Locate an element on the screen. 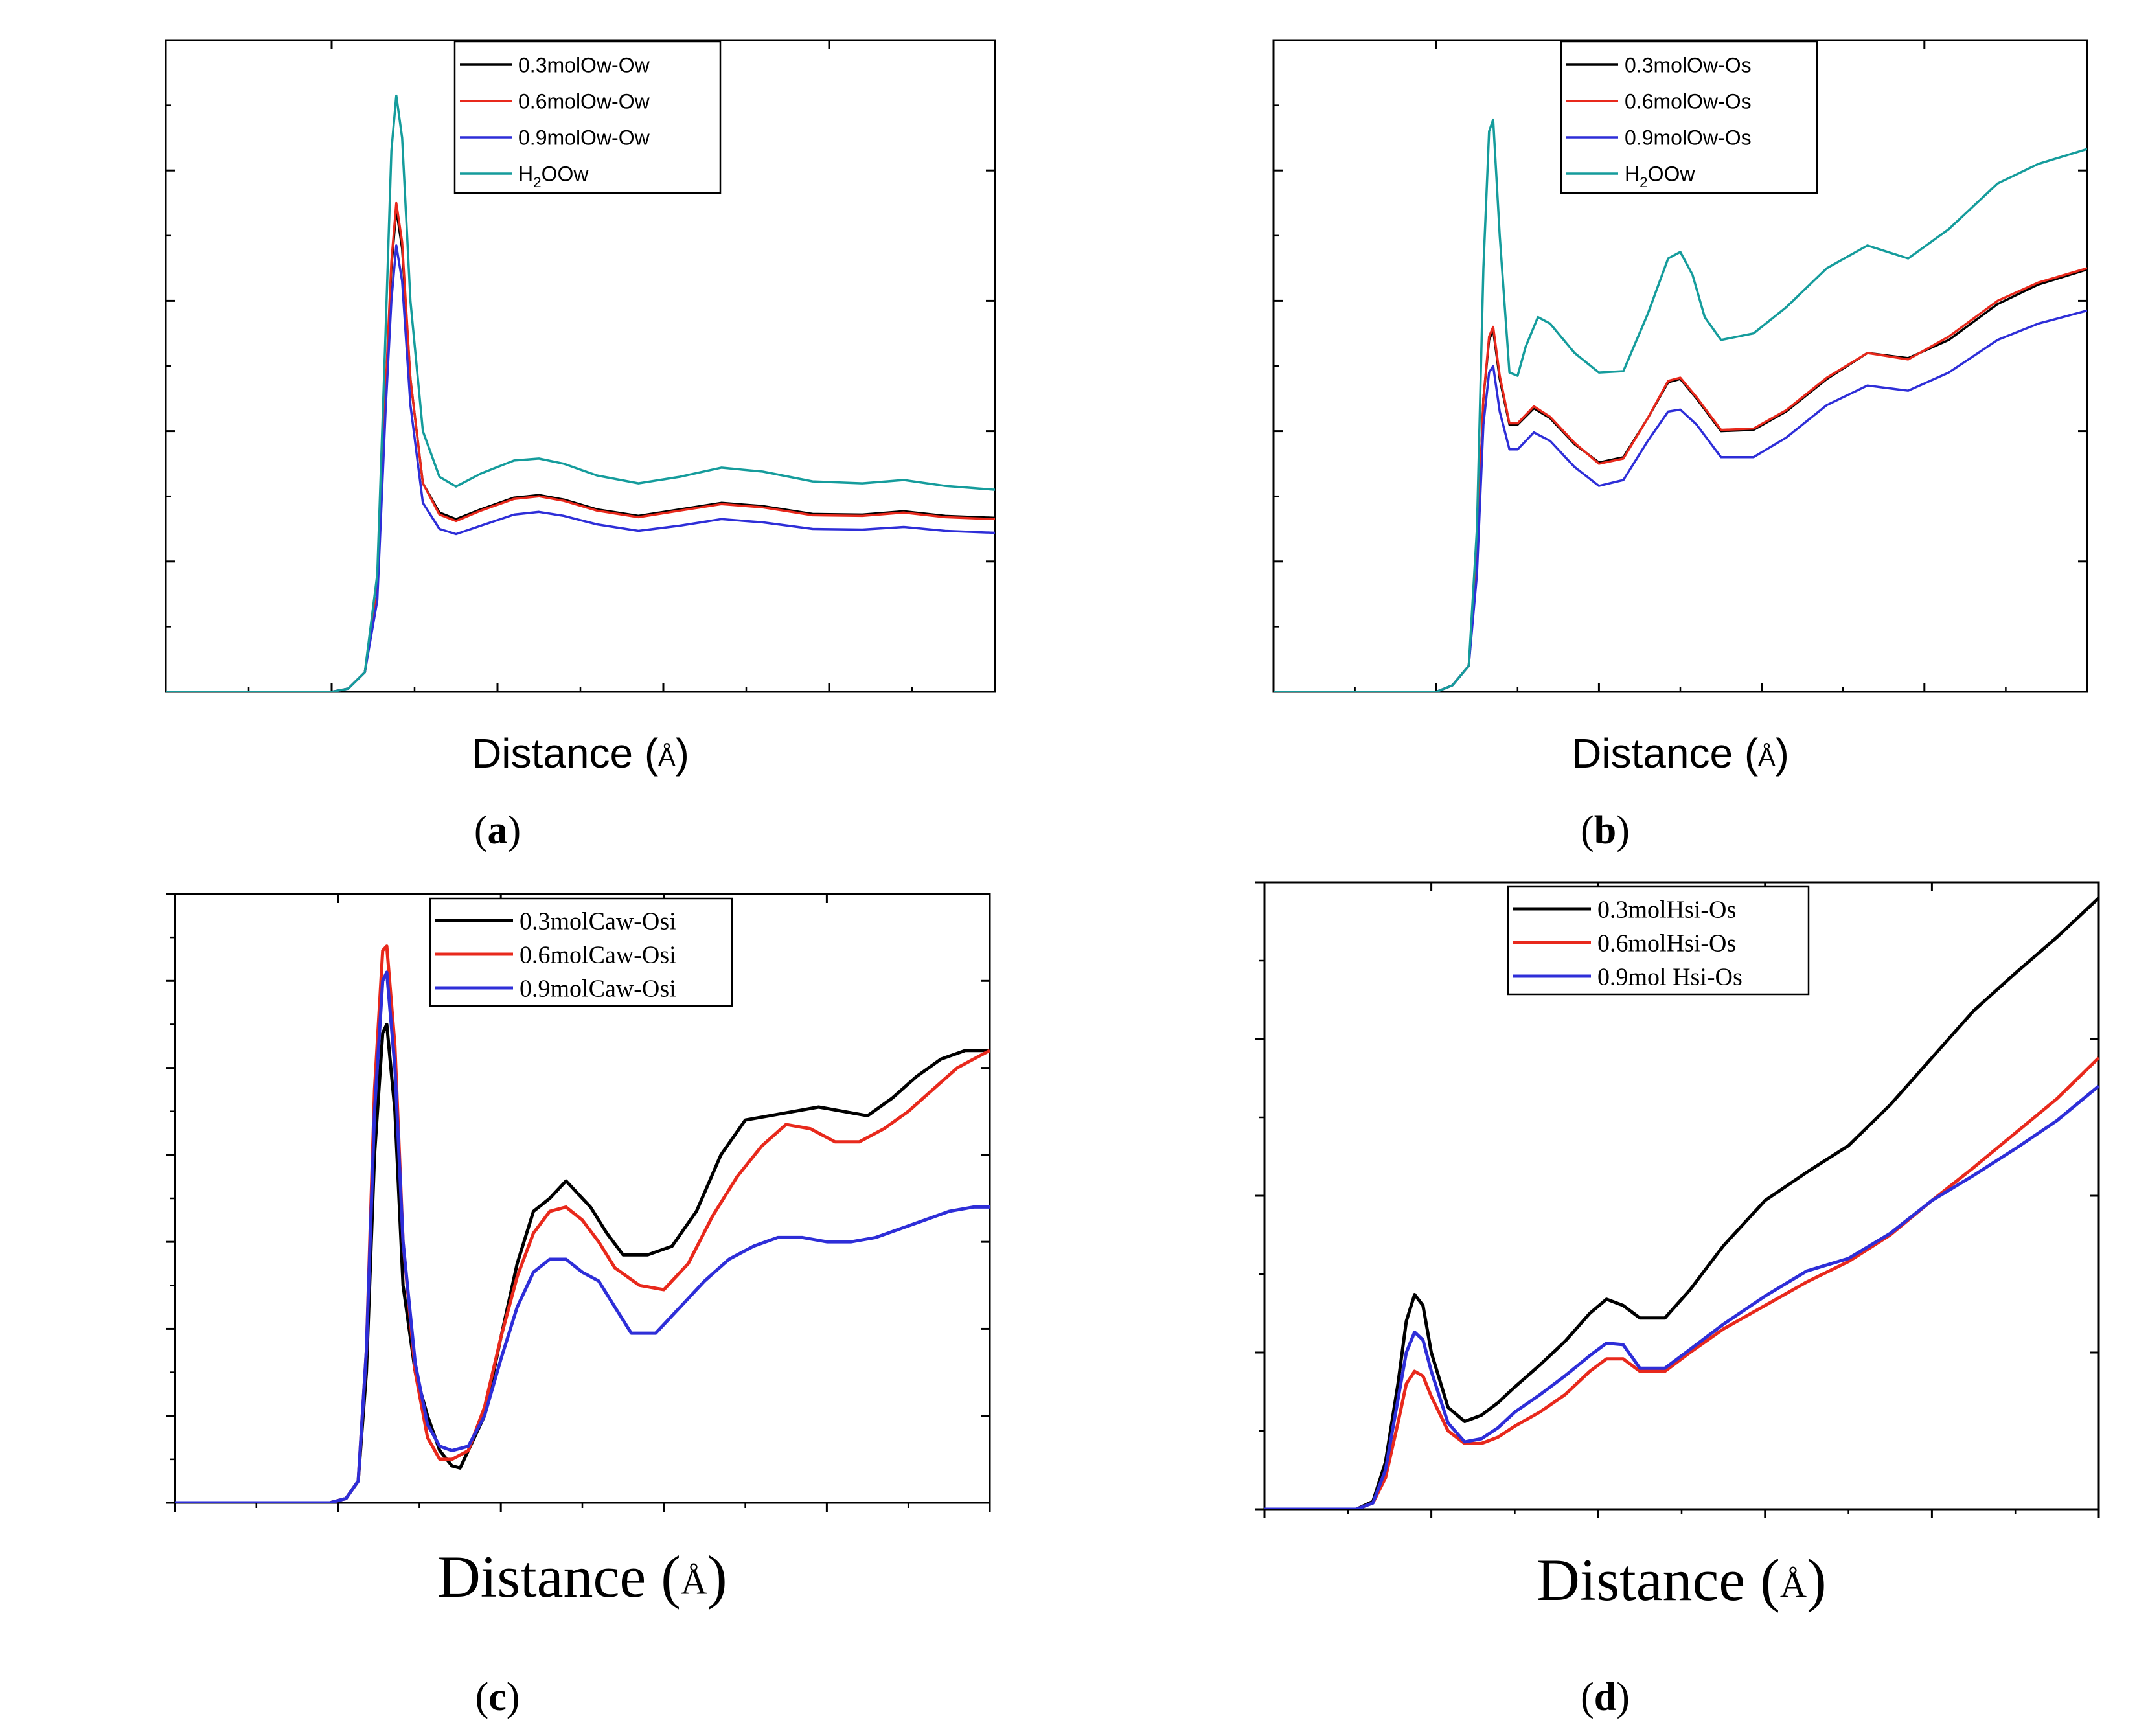 The width and height of the screenshot is (2137, 1736). legend-label: 0.6molOw-Ow is located at coordinates (584, 102).